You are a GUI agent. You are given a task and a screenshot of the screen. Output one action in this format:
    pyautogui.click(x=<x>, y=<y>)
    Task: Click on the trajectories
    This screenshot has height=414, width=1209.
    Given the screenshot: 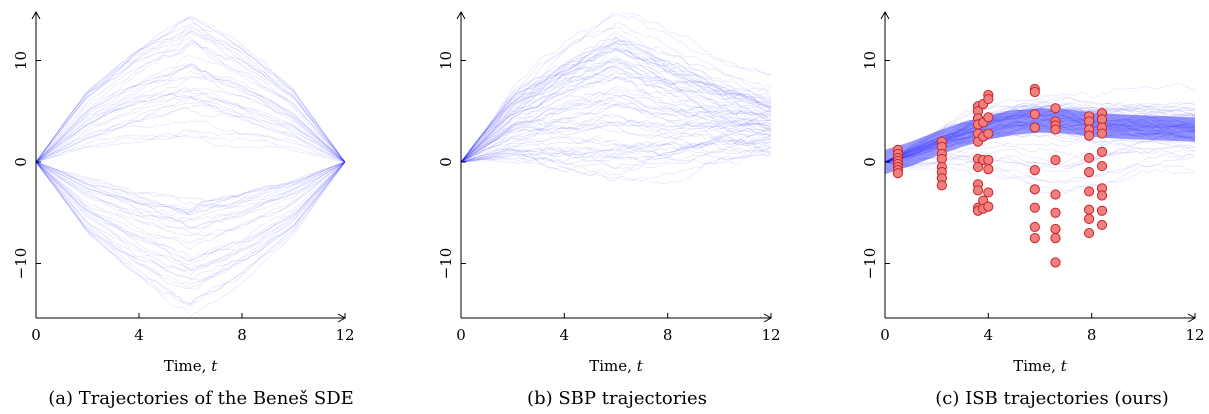 What is the action you would take?
    pyautogui.click(x=616, y=98)
    